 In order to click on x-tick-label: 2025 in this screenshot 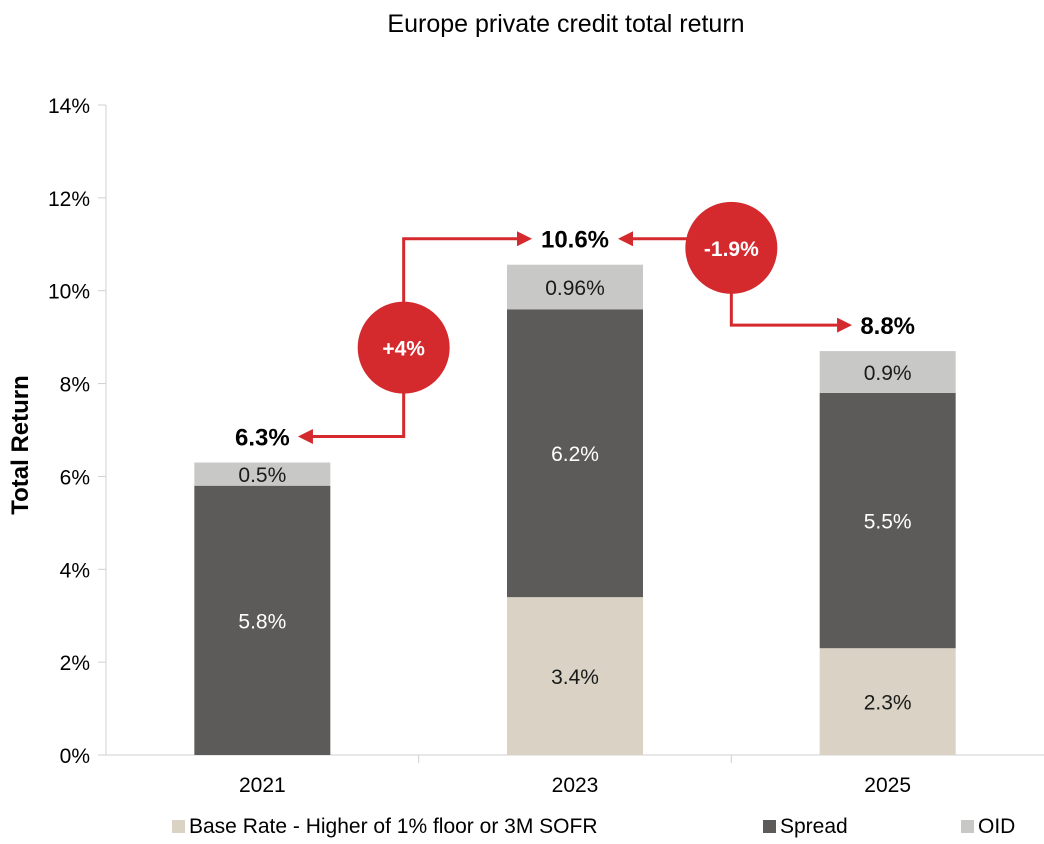, I will do `click(887, 785)`.